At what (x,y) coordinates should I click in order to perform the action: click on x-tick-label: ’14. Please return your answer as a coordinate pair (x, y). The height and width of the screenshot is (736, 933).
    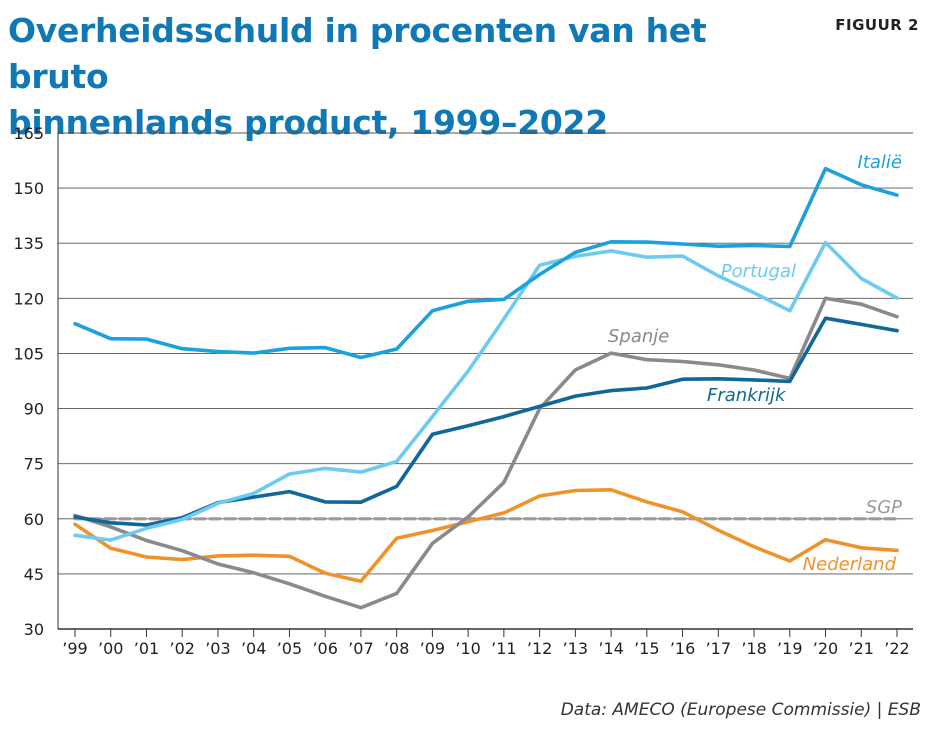
    Looking at the image, I should click on (610, 648).